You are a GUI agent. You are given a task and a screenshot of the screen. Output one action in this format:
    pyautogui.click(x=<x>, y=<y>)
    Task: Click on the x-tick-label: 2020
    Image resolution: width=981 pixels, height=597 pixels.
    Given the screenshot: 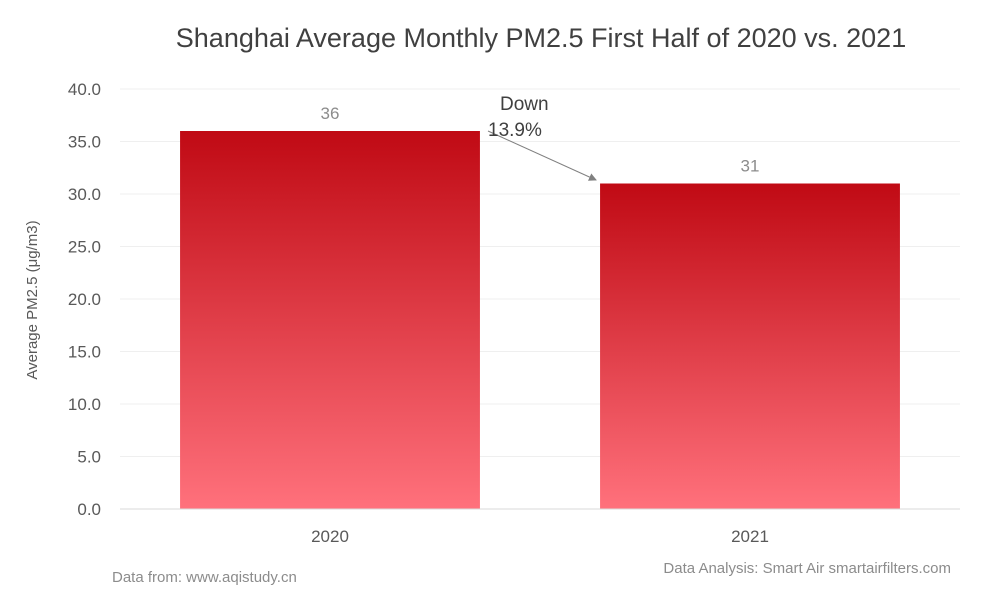 What is the action you would take?
    pyautogui.click(x=330, y=536)
    